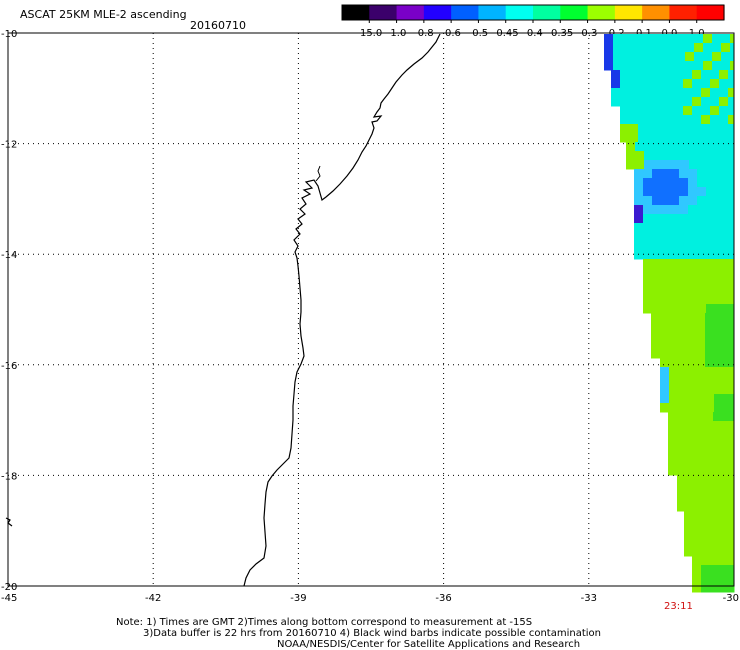  I want to click on longitude-label: -33, so click(589, 598).